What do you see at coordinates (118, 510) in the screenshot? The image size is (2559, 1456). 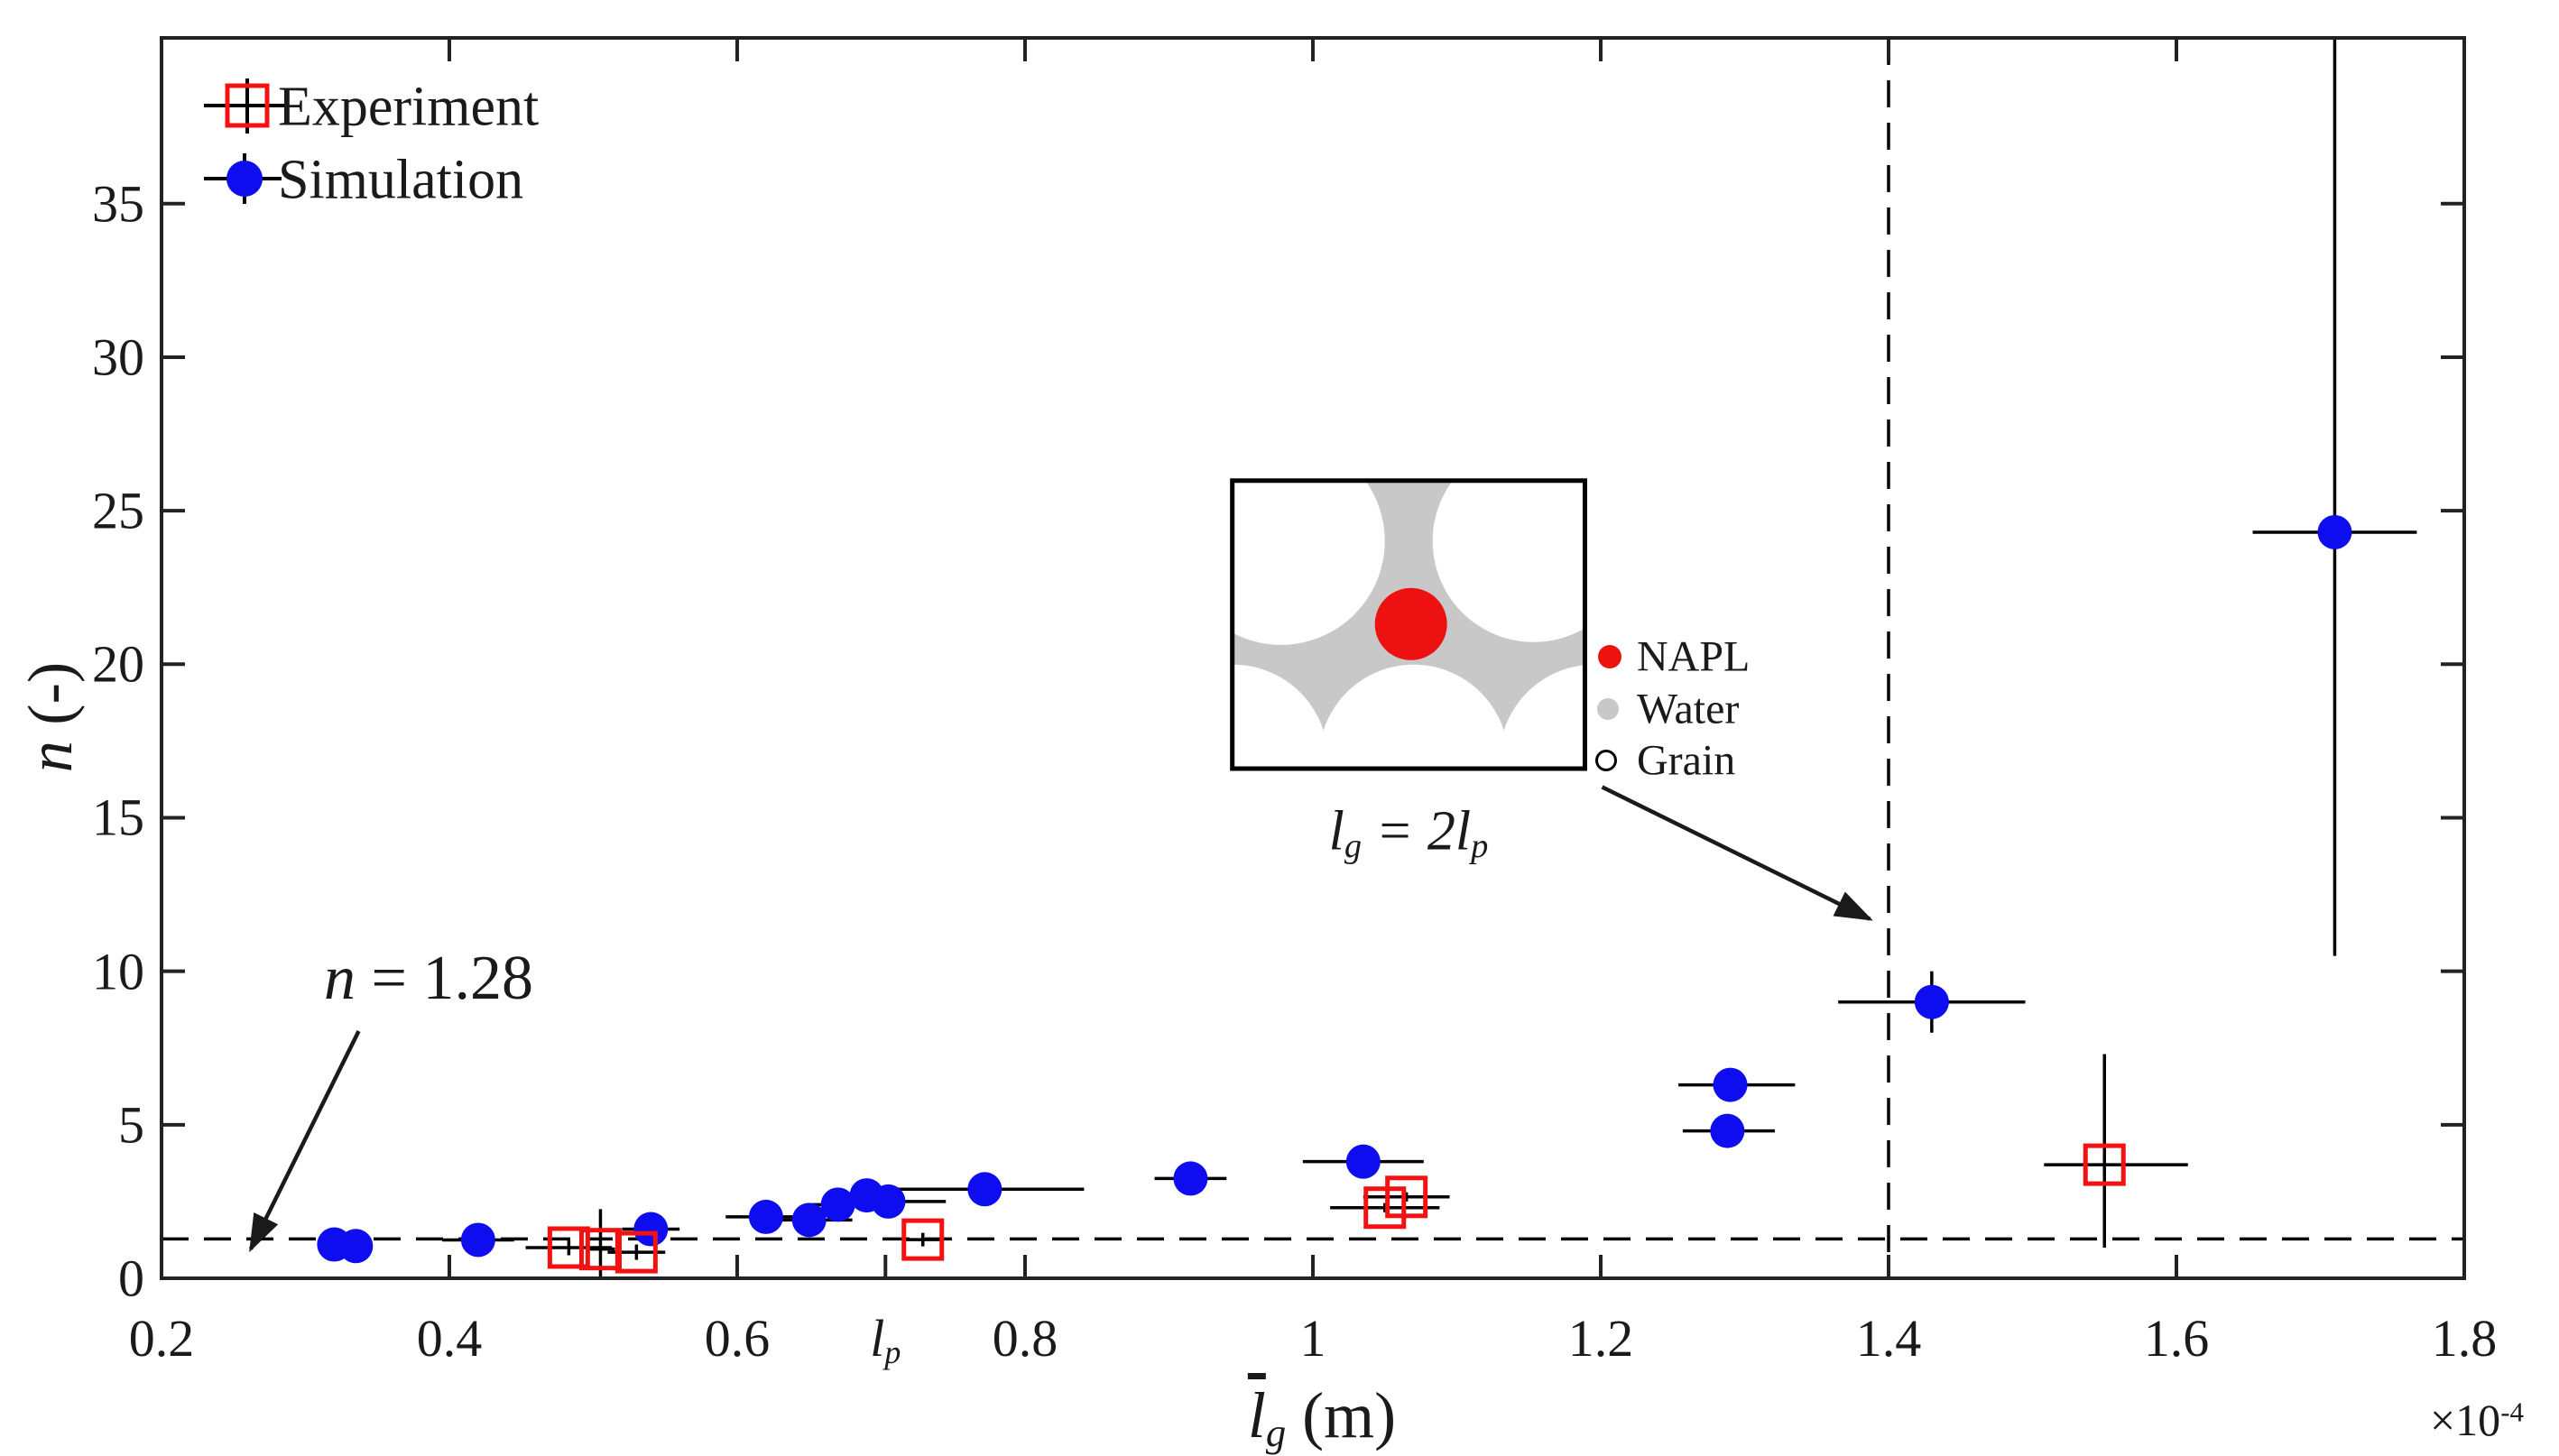 I see `y-tick-label: 25` at bounding box center [118, 510].